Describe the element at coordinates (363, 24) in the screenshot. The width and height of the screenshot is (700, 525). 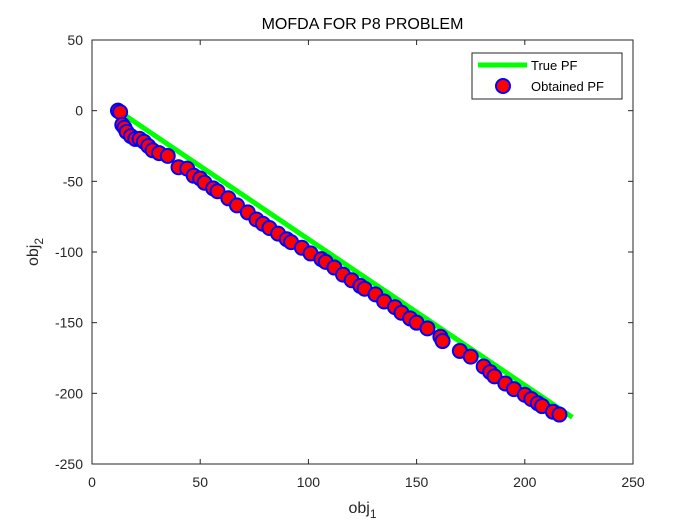
I see `chart-title: MOFDA FOR P8 PROBLEM` at that location.